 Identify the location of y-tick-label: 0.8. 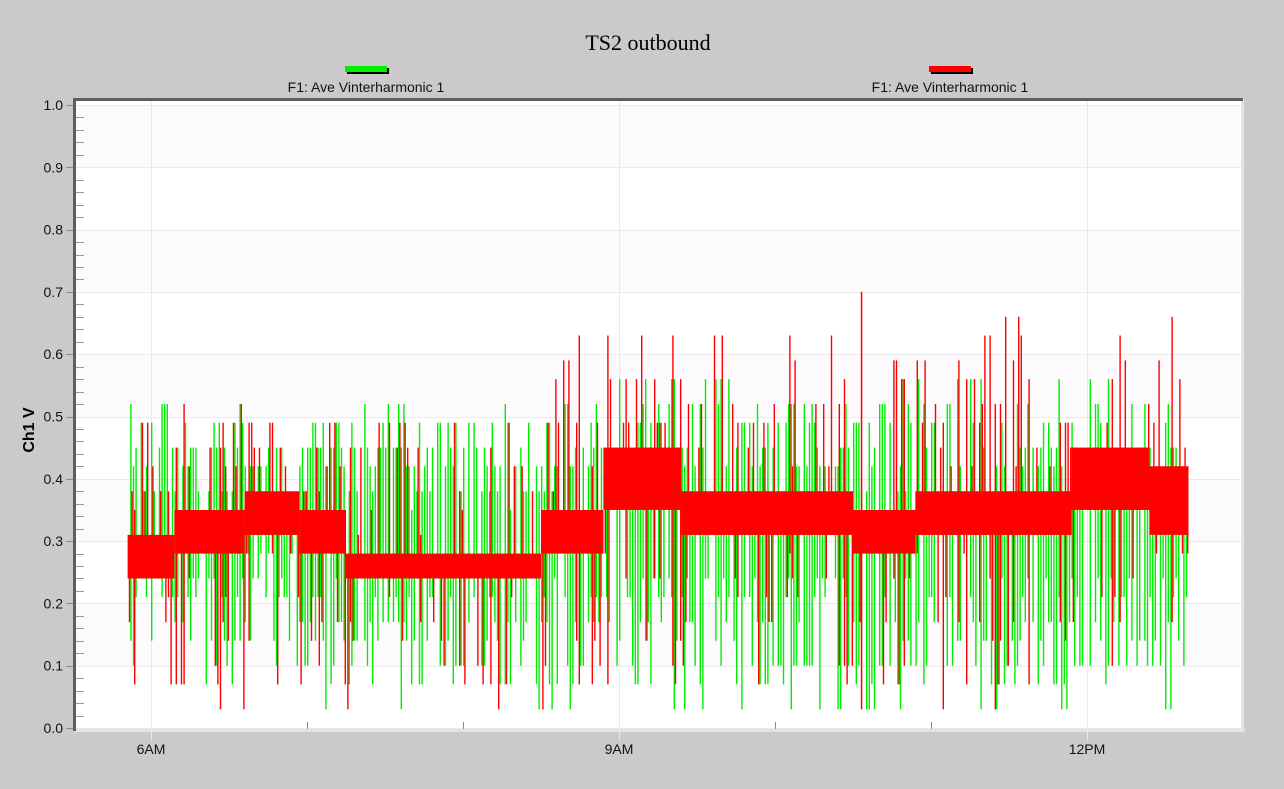
(54, 230).